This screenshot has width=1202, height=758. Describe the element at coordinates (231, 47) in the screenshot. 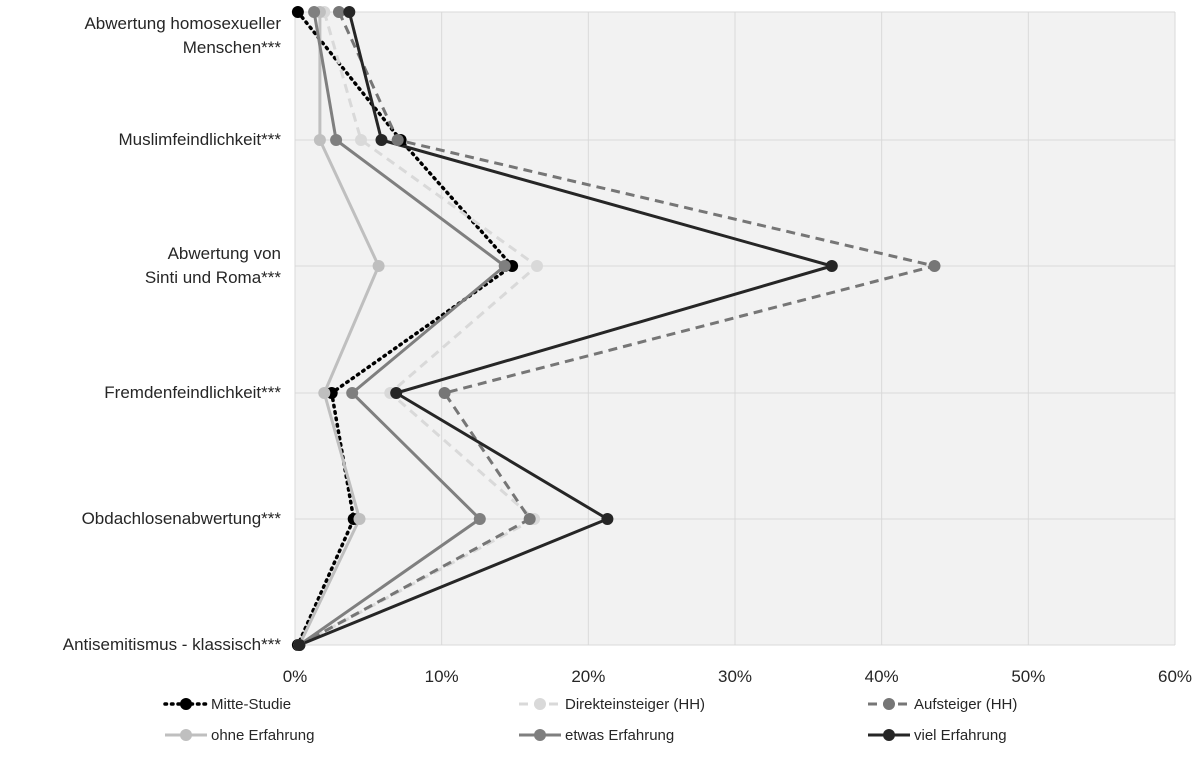

I see `y-category-label-line: Menschen***` at that location.